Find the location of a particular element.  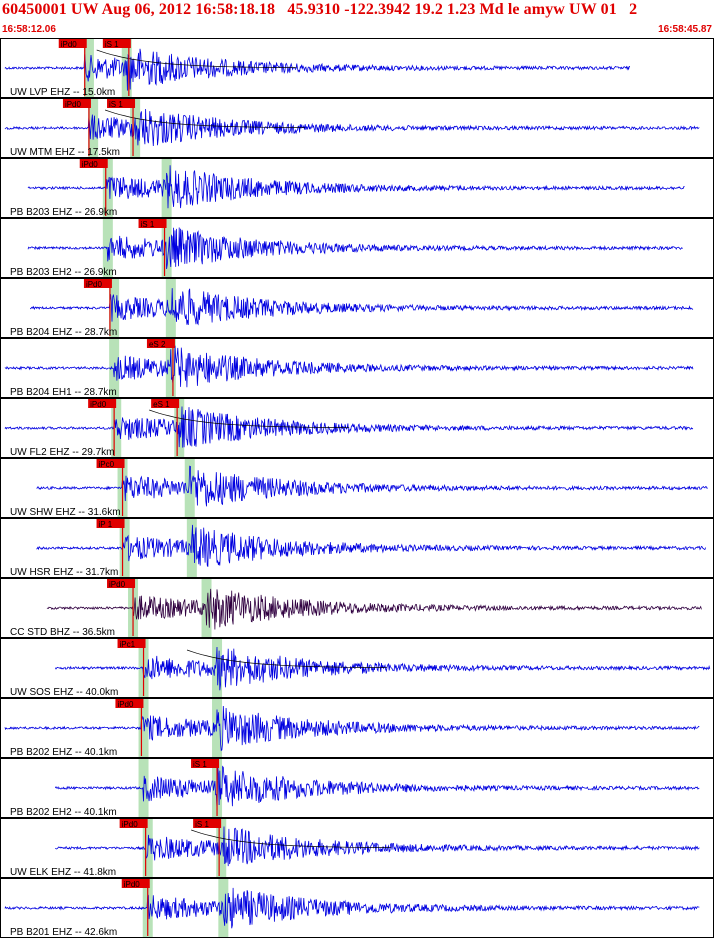

station-label: PB B204 EH1 -- 28.7km is located at coordinates (63, 392).